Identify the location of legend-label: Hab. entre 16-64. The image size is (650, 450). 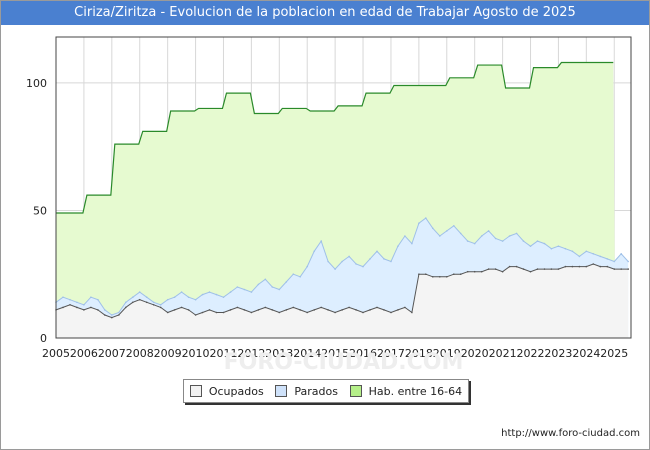
(415, 391).